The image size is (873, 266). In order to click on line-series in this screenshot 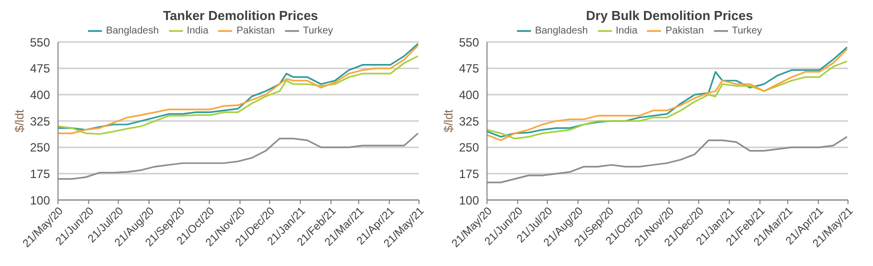, I will do `click(667, 100)`.